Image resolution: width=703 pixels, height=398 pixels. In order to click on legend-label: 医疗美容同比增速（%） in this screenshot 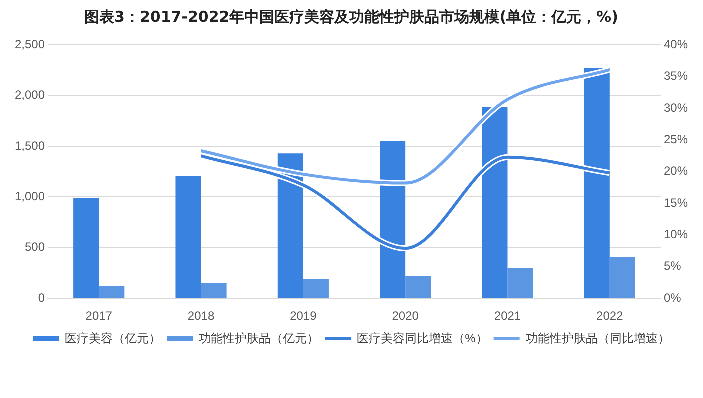, I will do `click(422, 338)`.